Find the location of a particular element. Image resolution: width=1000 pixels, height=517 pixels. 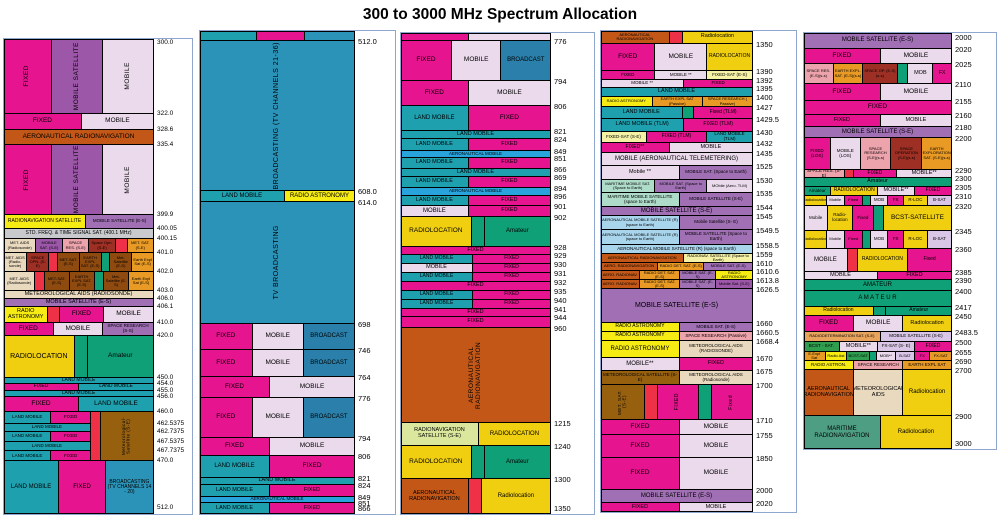

band-label: B-SAT is located at coordinates (905, 355).